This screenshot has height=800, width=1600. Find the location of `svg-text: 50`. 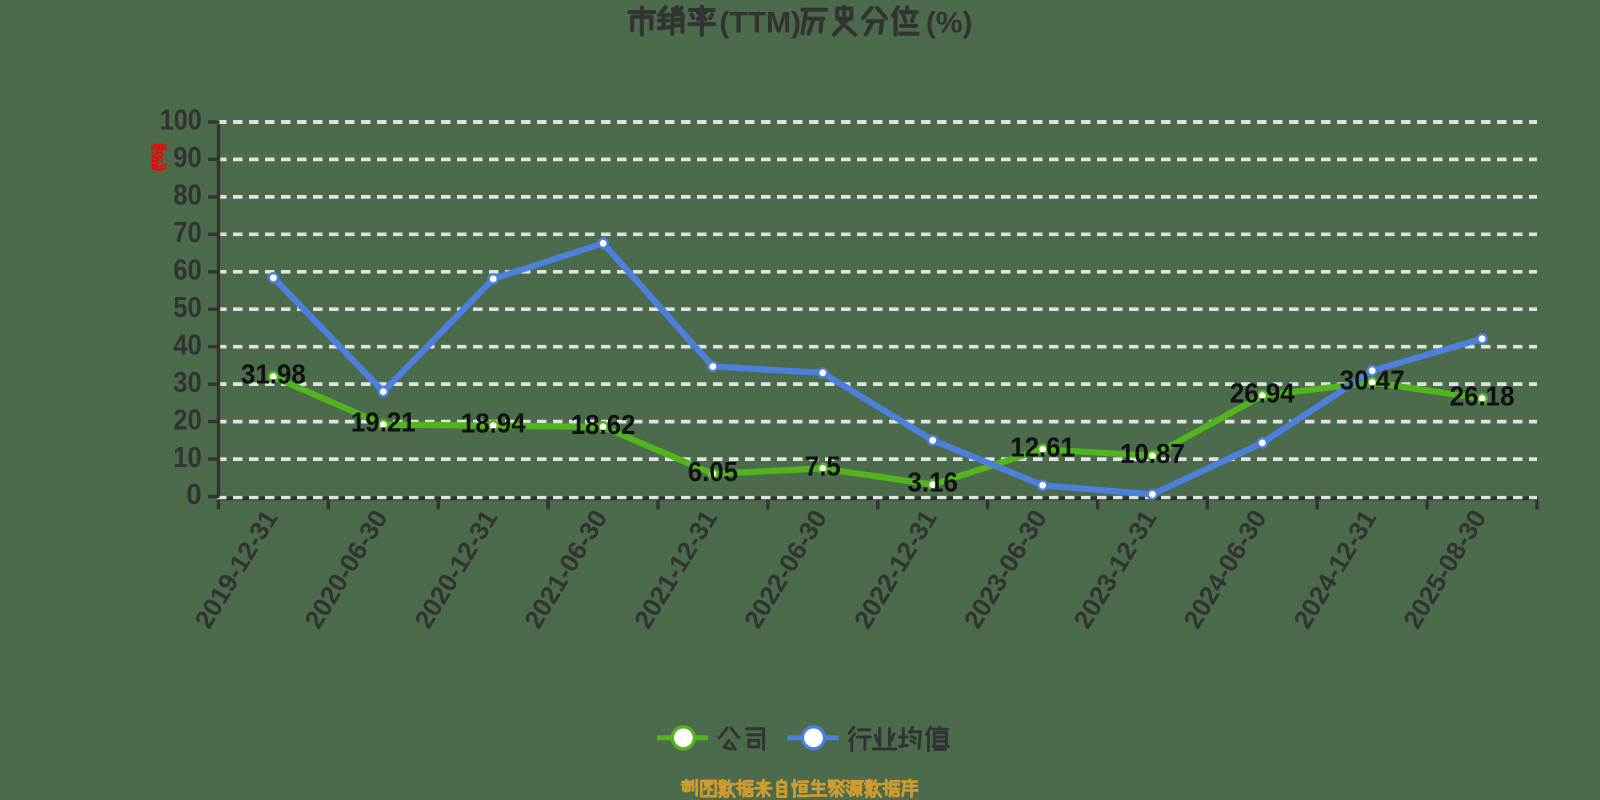

svg-text: 50 is located at coordinates (187, 308).